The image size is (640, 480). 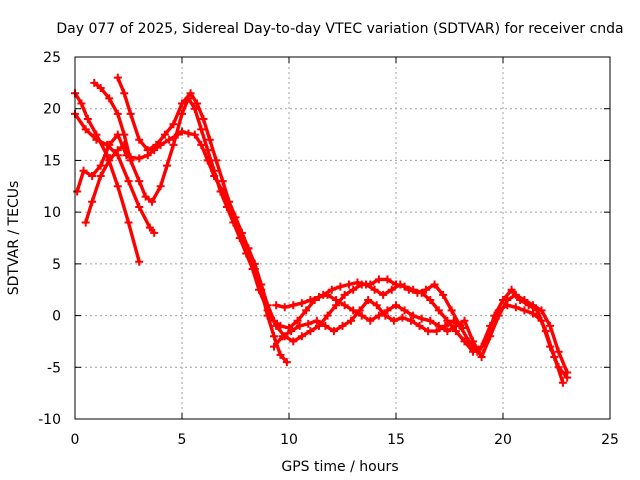 What do you see at coordinates (396, 440) in the screenshot?
I see `x-tick-label: 15` at bounding box center [396, 440].